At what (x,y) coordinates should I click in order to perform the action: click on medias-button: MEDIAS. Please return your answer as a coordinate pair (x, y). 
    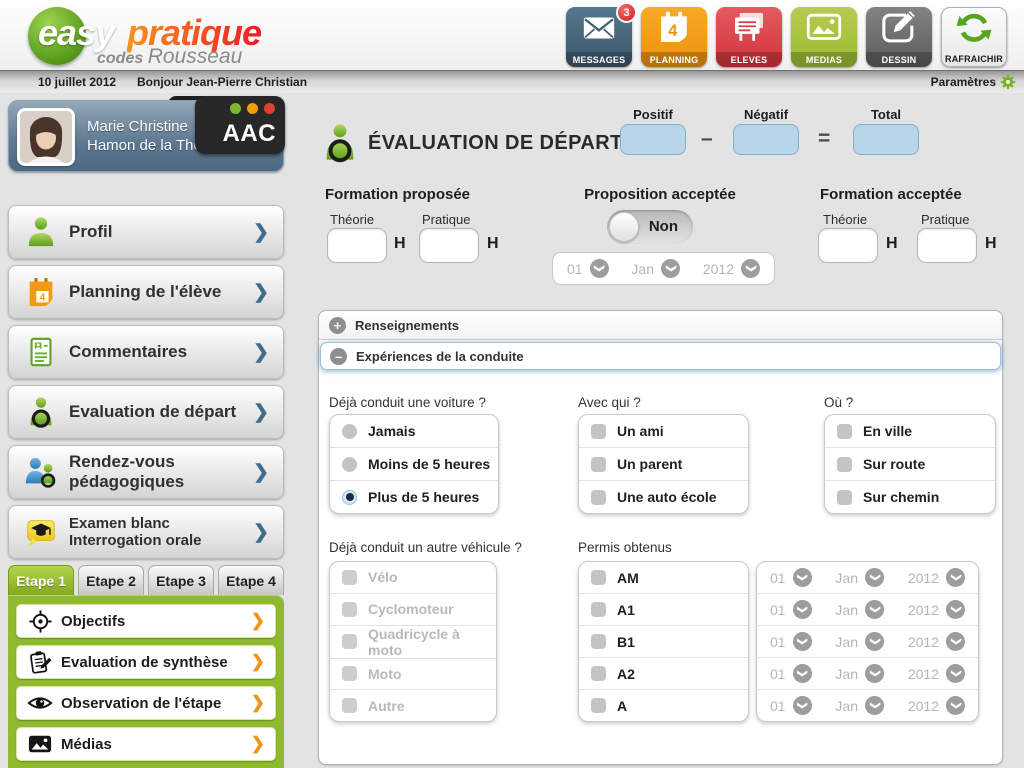
    Looking at the image, I should click on (824, 37).